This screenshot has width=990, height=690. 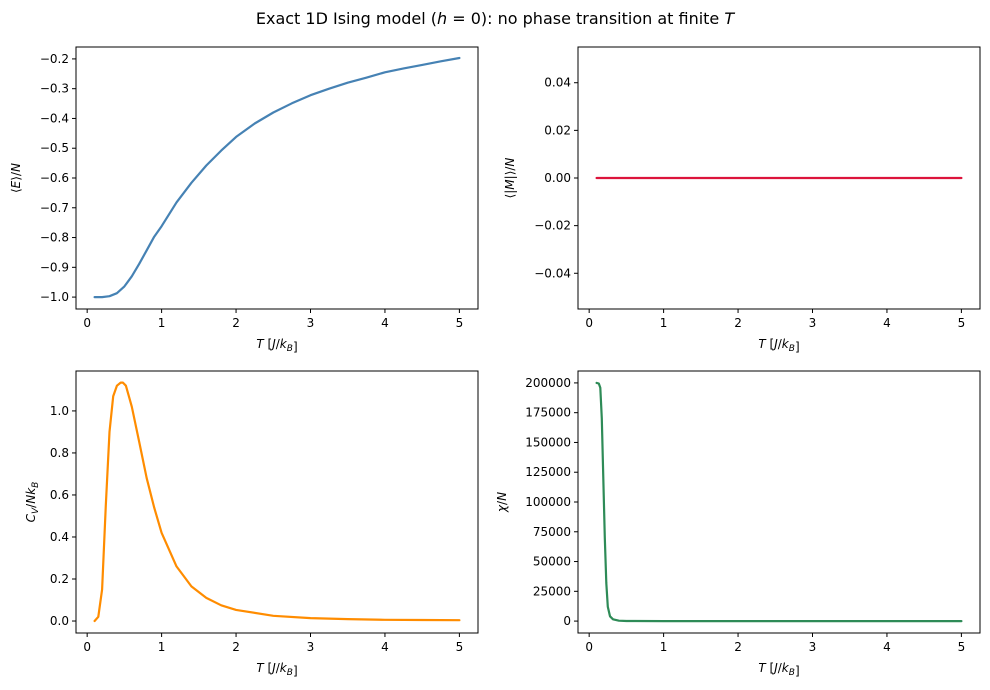 I want to click on y-tick-label: 125000, so click(x=548, y=472).